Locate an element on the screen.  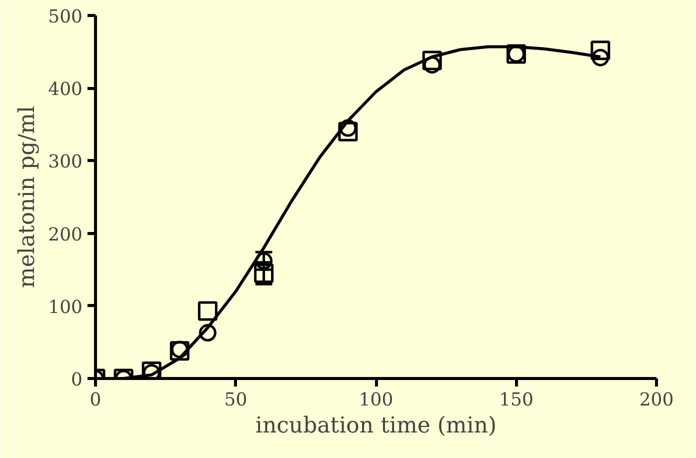
y-tick-label: 0 is located at coordinates (76, 380).